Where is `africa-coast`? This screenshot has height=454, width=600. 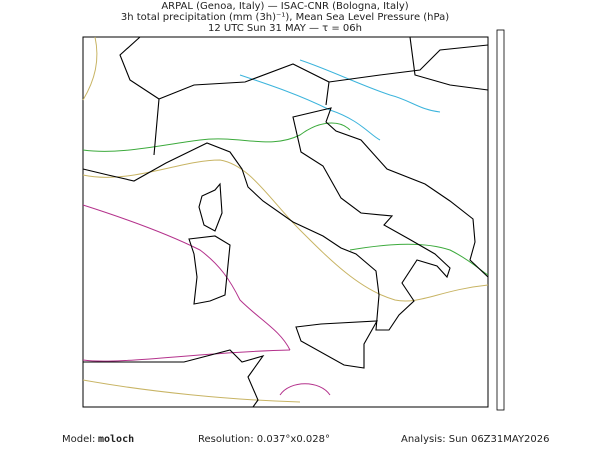 africa-coast is located at coordinates (174, 378).